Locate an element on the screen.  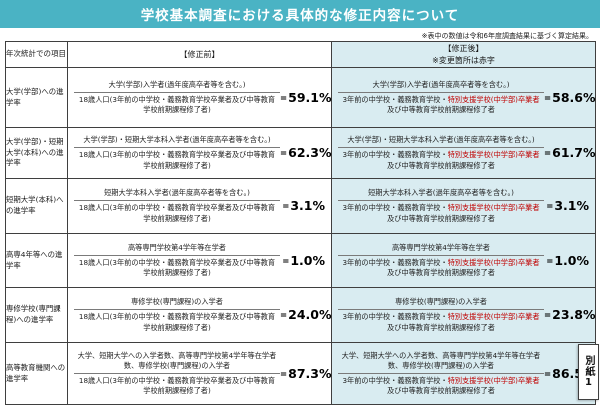
fraction-numerator: 大学(学部)・短期大学本科入学者(過年度高卒者等を含む。) is located at coordinates (177, 142).